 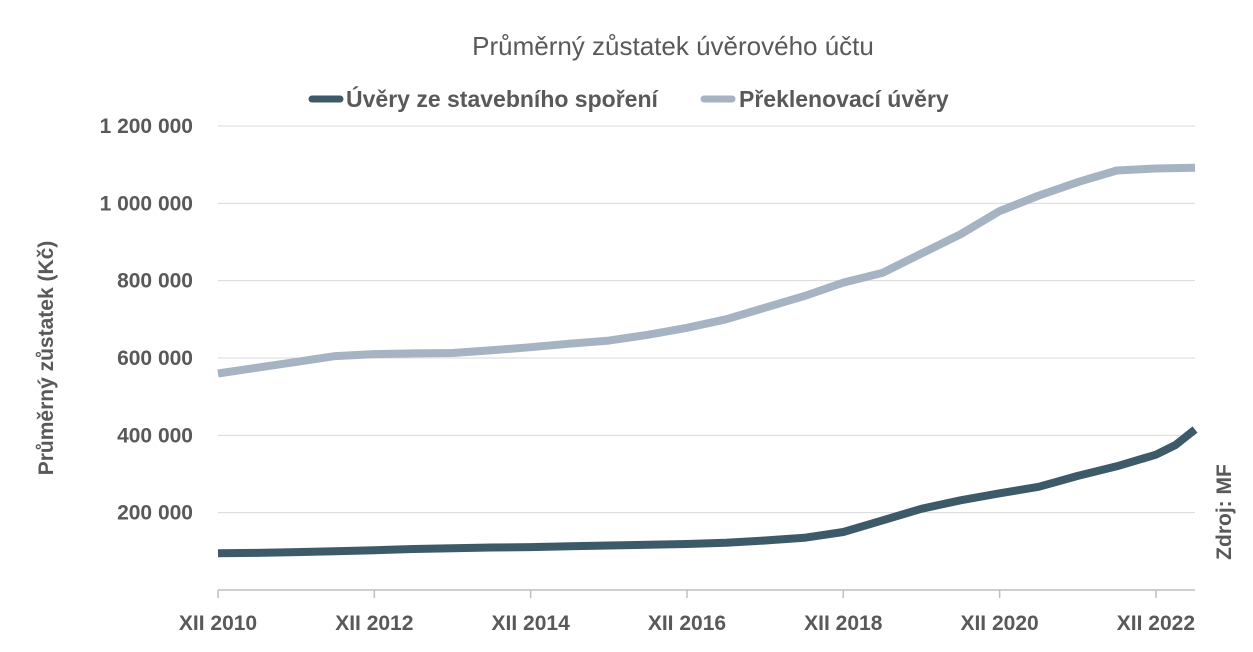 I want to click on x-tick-label: XII 2010, so click(x=218, y=623).